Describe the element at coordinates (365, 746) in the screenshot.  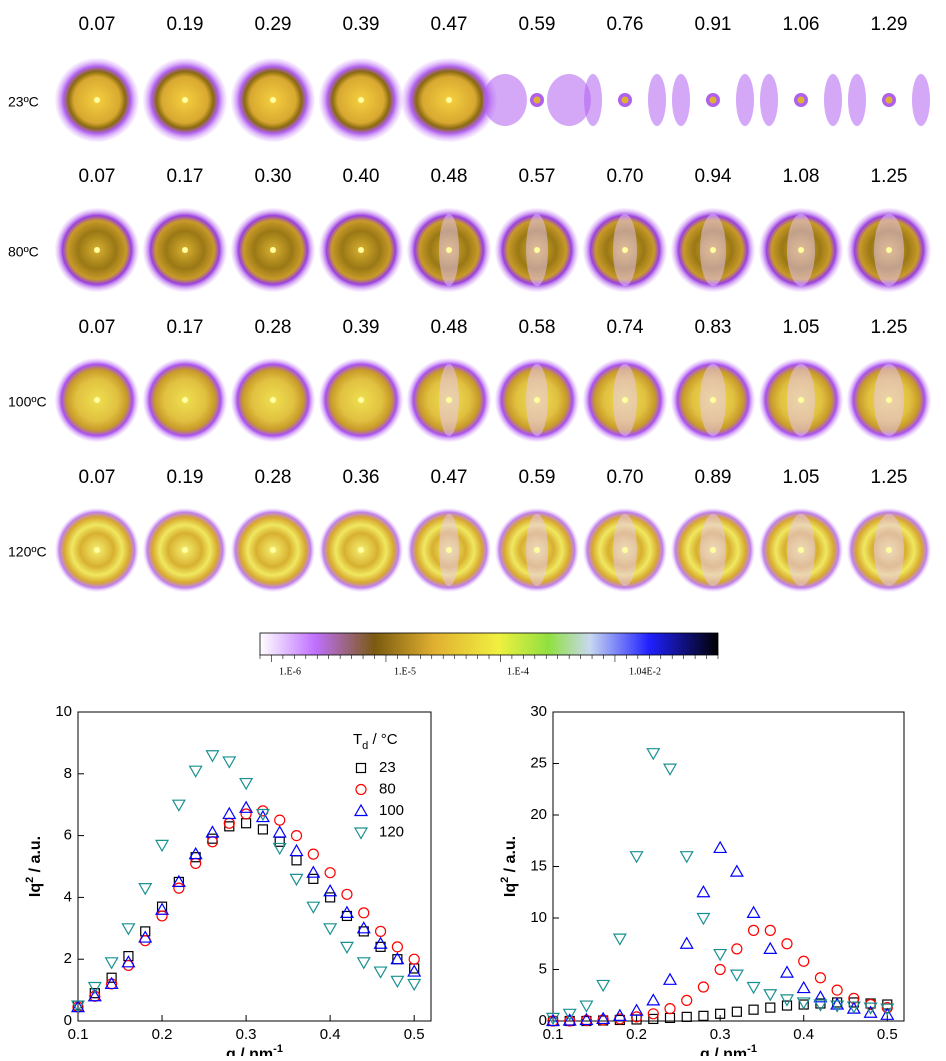
I see `legend-title-part: d` at that location.